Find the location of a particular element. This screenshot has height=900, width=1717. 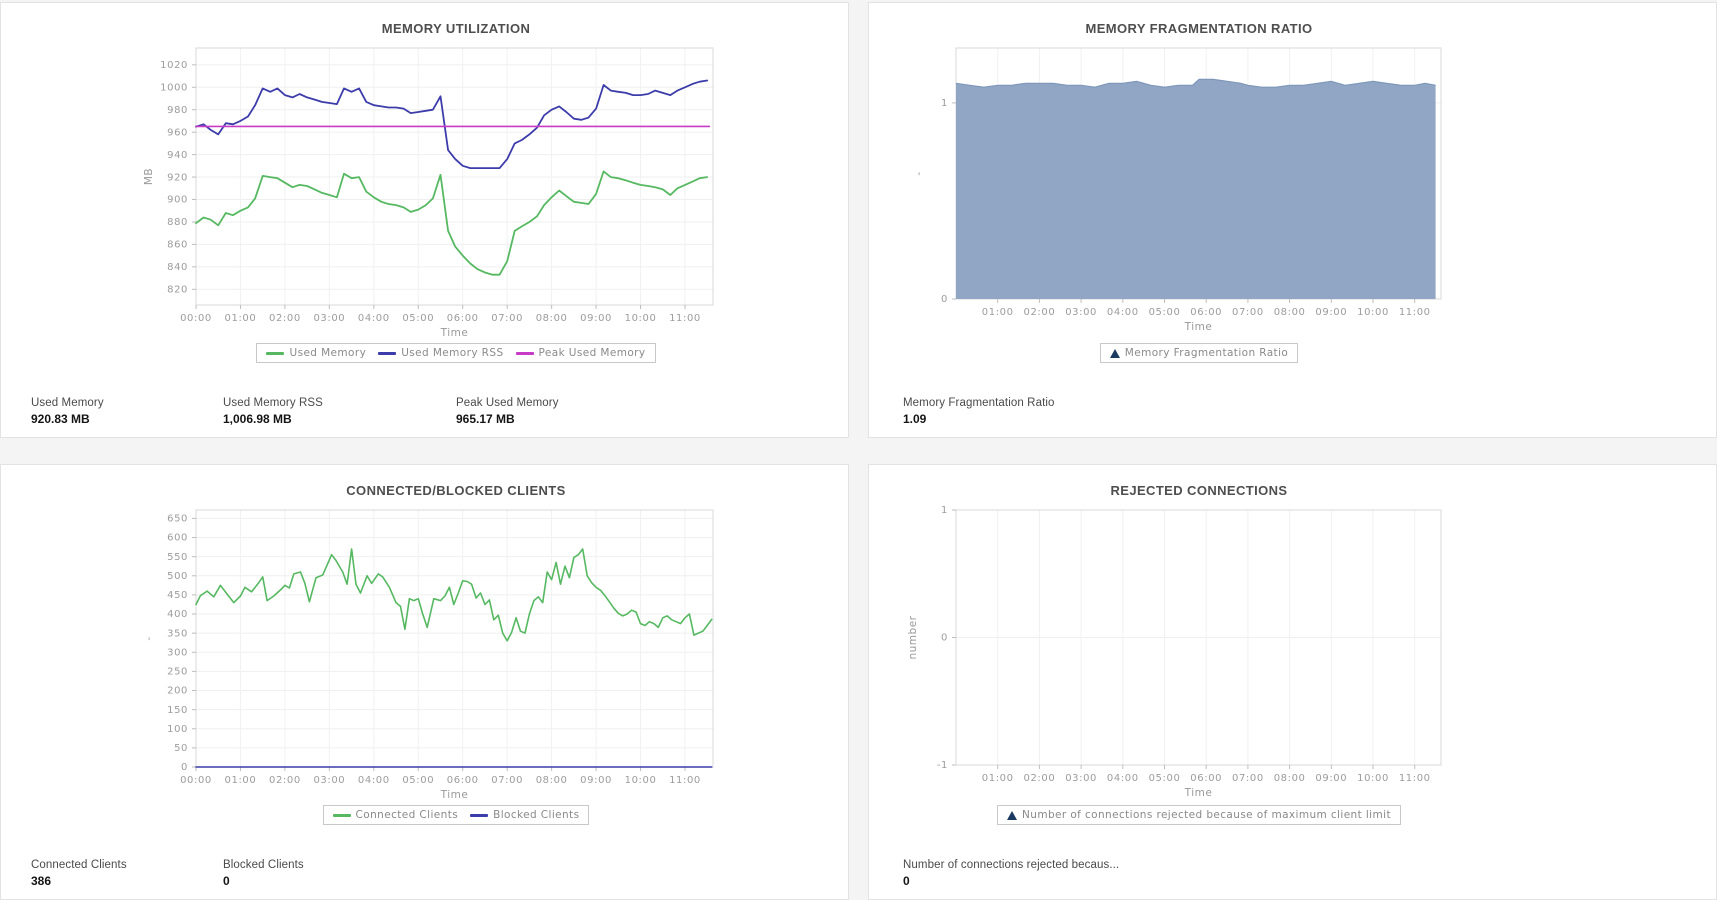

legend-item-memory-fragmentation-ratio: Memory Fragmentation Ratio is located at coordinates (1199, 353).